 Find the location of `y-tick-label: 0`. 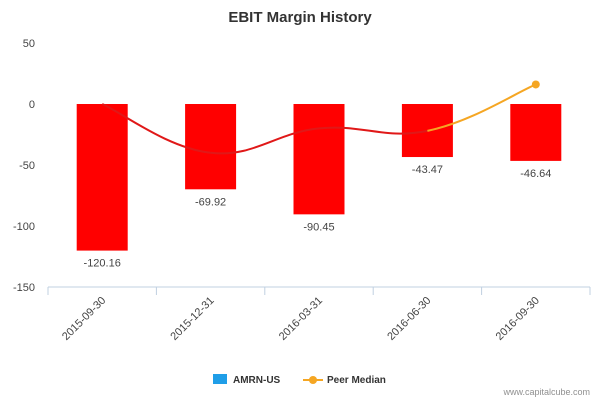

y-tick-label: 0 is located at coordinates (32, 105).